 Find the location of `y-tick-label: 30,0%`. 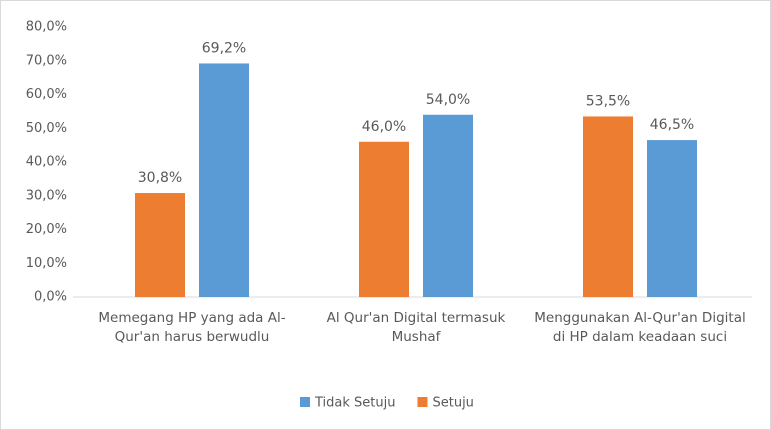

y-tick-label: 30,0% is located at coordinates (46, 195).